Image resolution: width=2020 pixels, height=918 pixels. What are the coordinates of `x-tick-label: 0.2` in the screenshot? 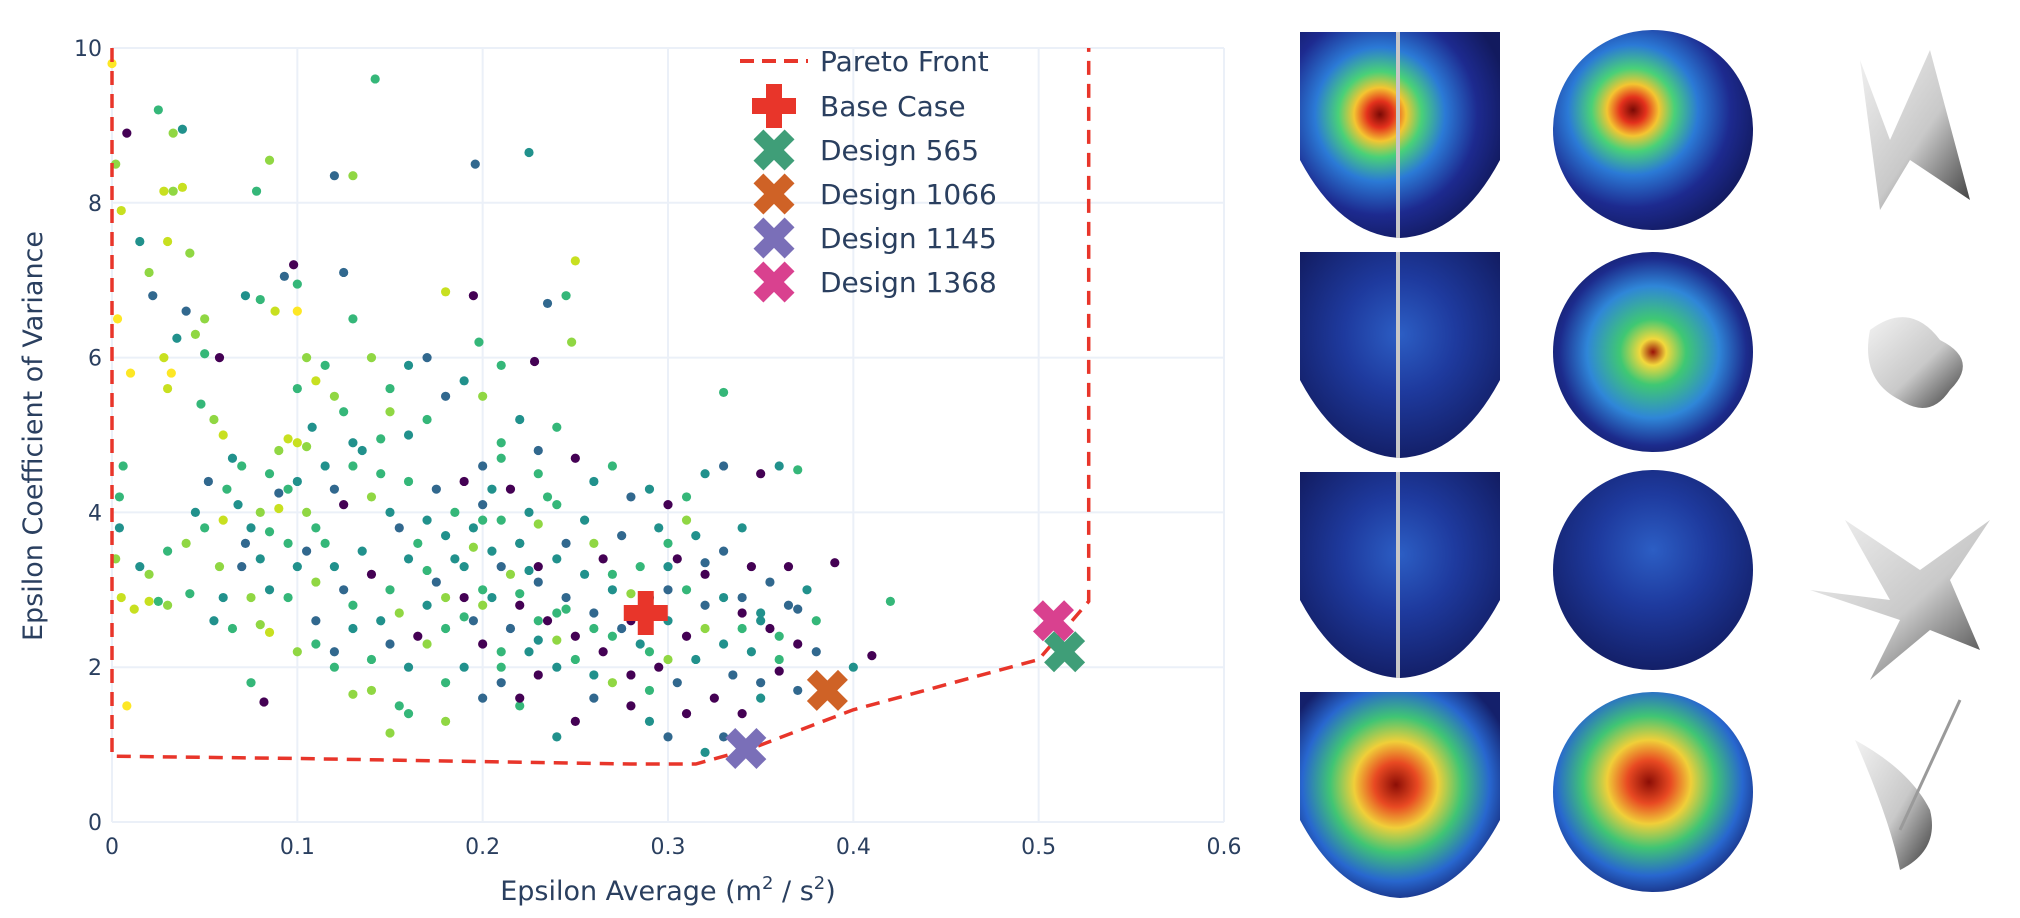 It's located at (482, 847).